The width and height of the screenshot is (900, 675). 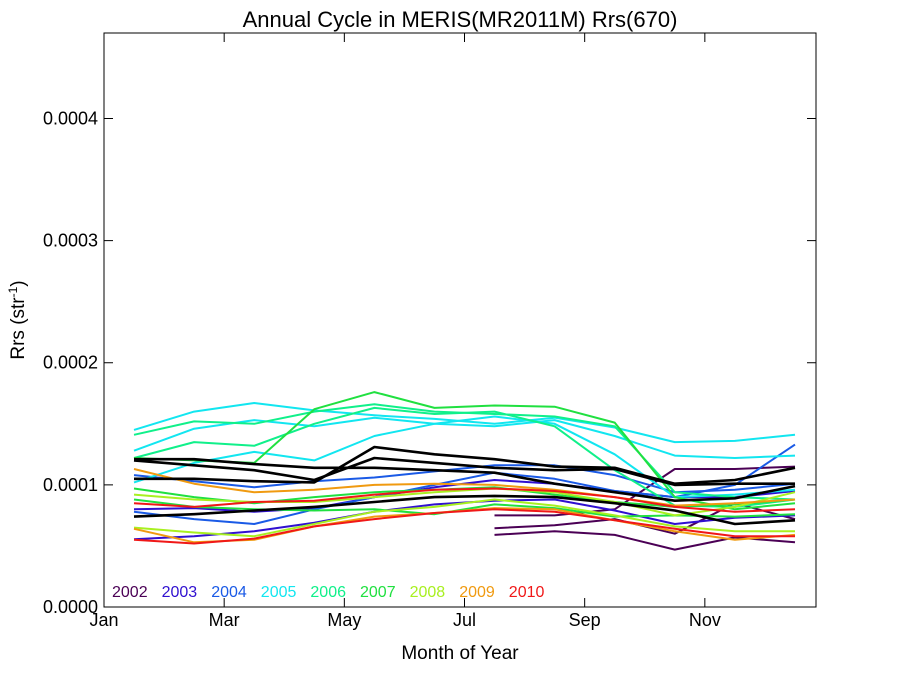 I want to click on y-axis-label-main: Rrs (str, so click(x=18, y=328).